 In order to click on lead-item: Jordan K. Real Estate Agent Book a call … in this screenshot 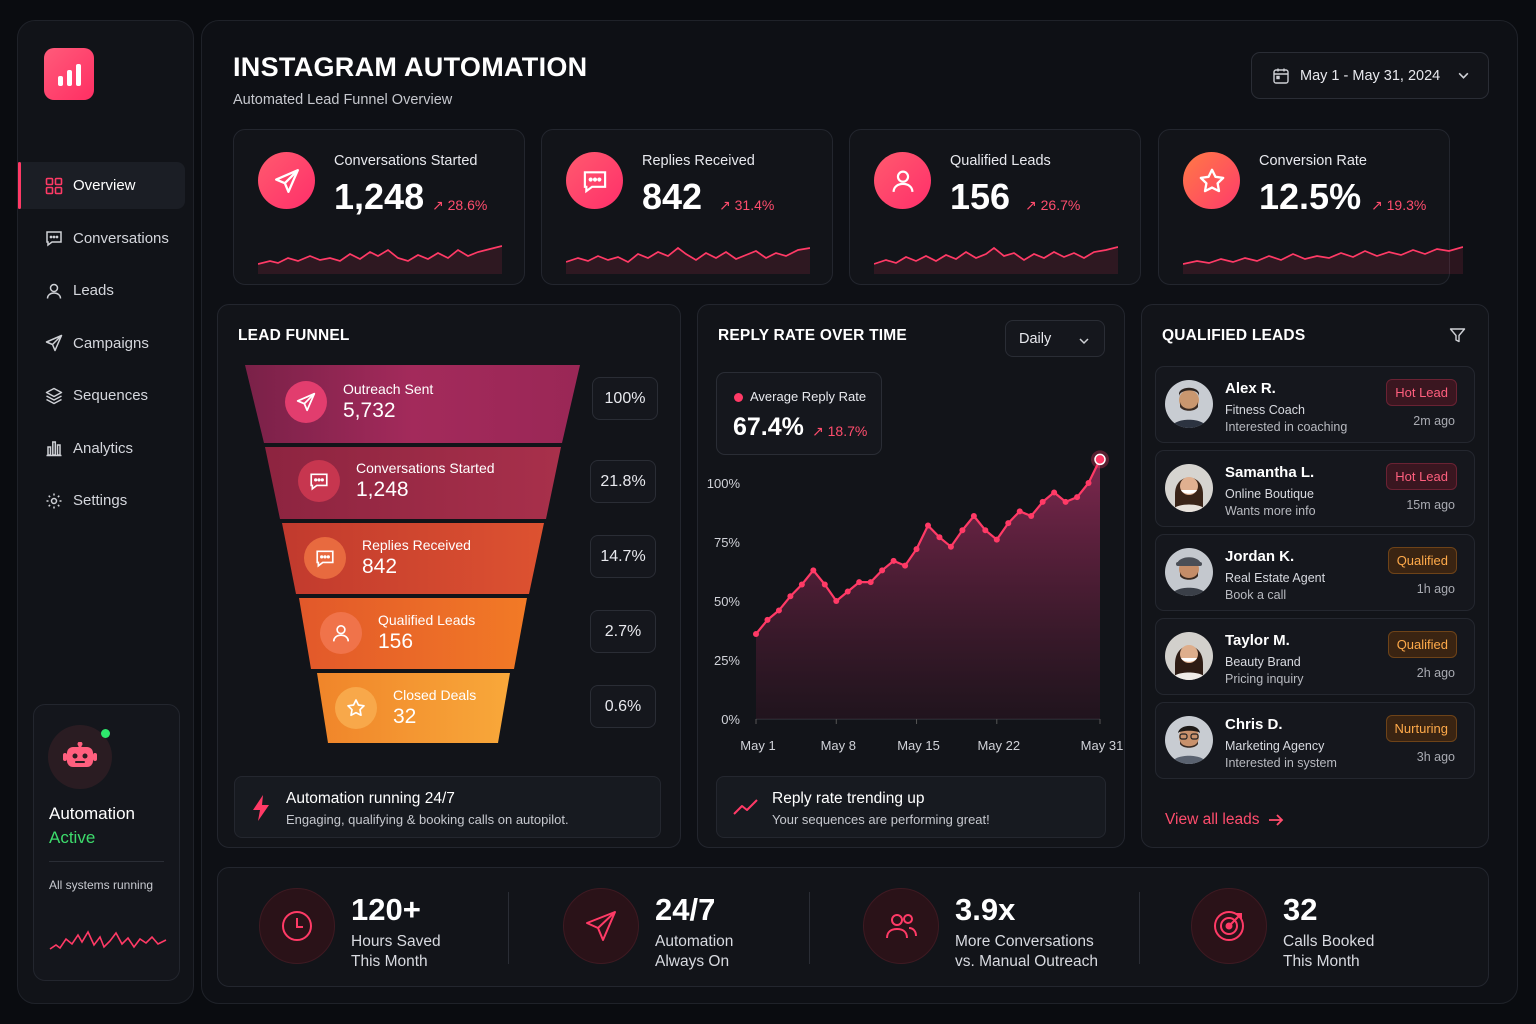, I will do `click(1315, 572)`.